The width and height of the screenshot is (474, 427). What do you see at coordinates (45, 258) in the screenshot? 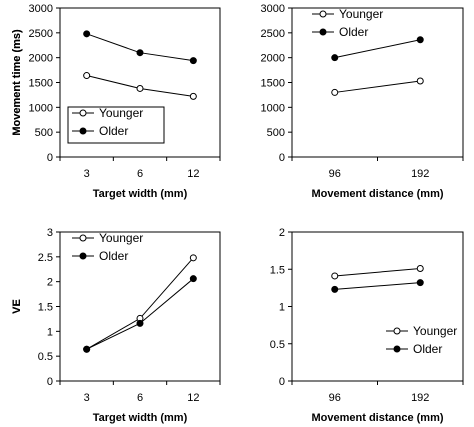
I see `y-tick-label: 2.5` at bounding box center [45, 258].